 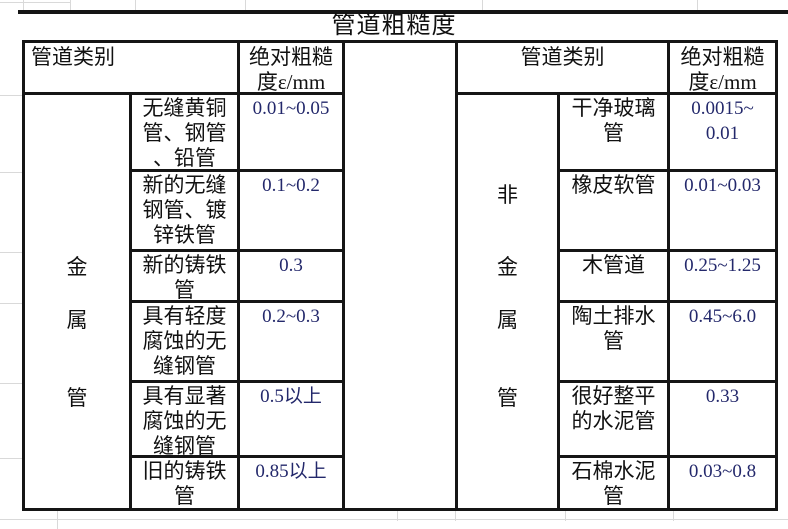 What do you see at coordinates (291, 133) in the screenshot?
I see `roughness-value-cell: 0.01~0.05` at bounding box center [291, 133].